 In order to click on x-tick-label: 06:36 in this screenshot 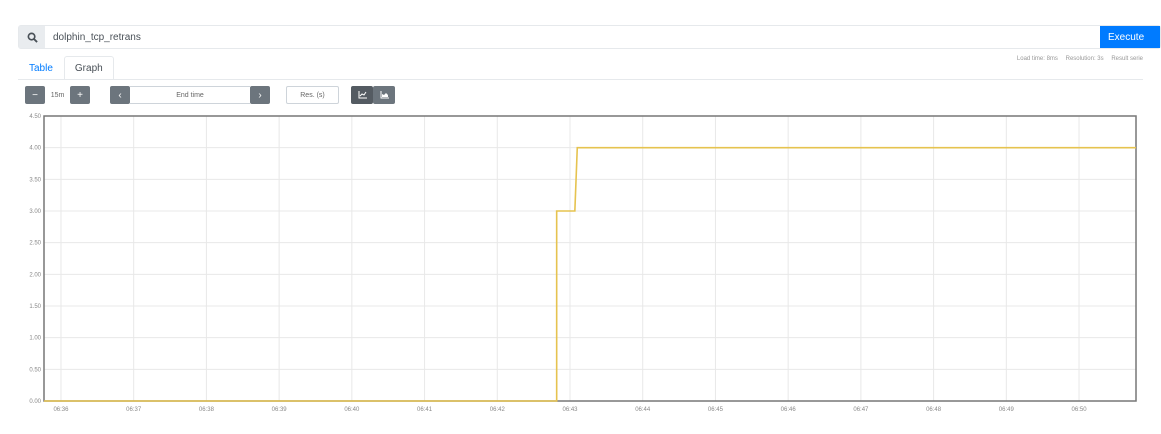, I will do `click(61, 410)`.